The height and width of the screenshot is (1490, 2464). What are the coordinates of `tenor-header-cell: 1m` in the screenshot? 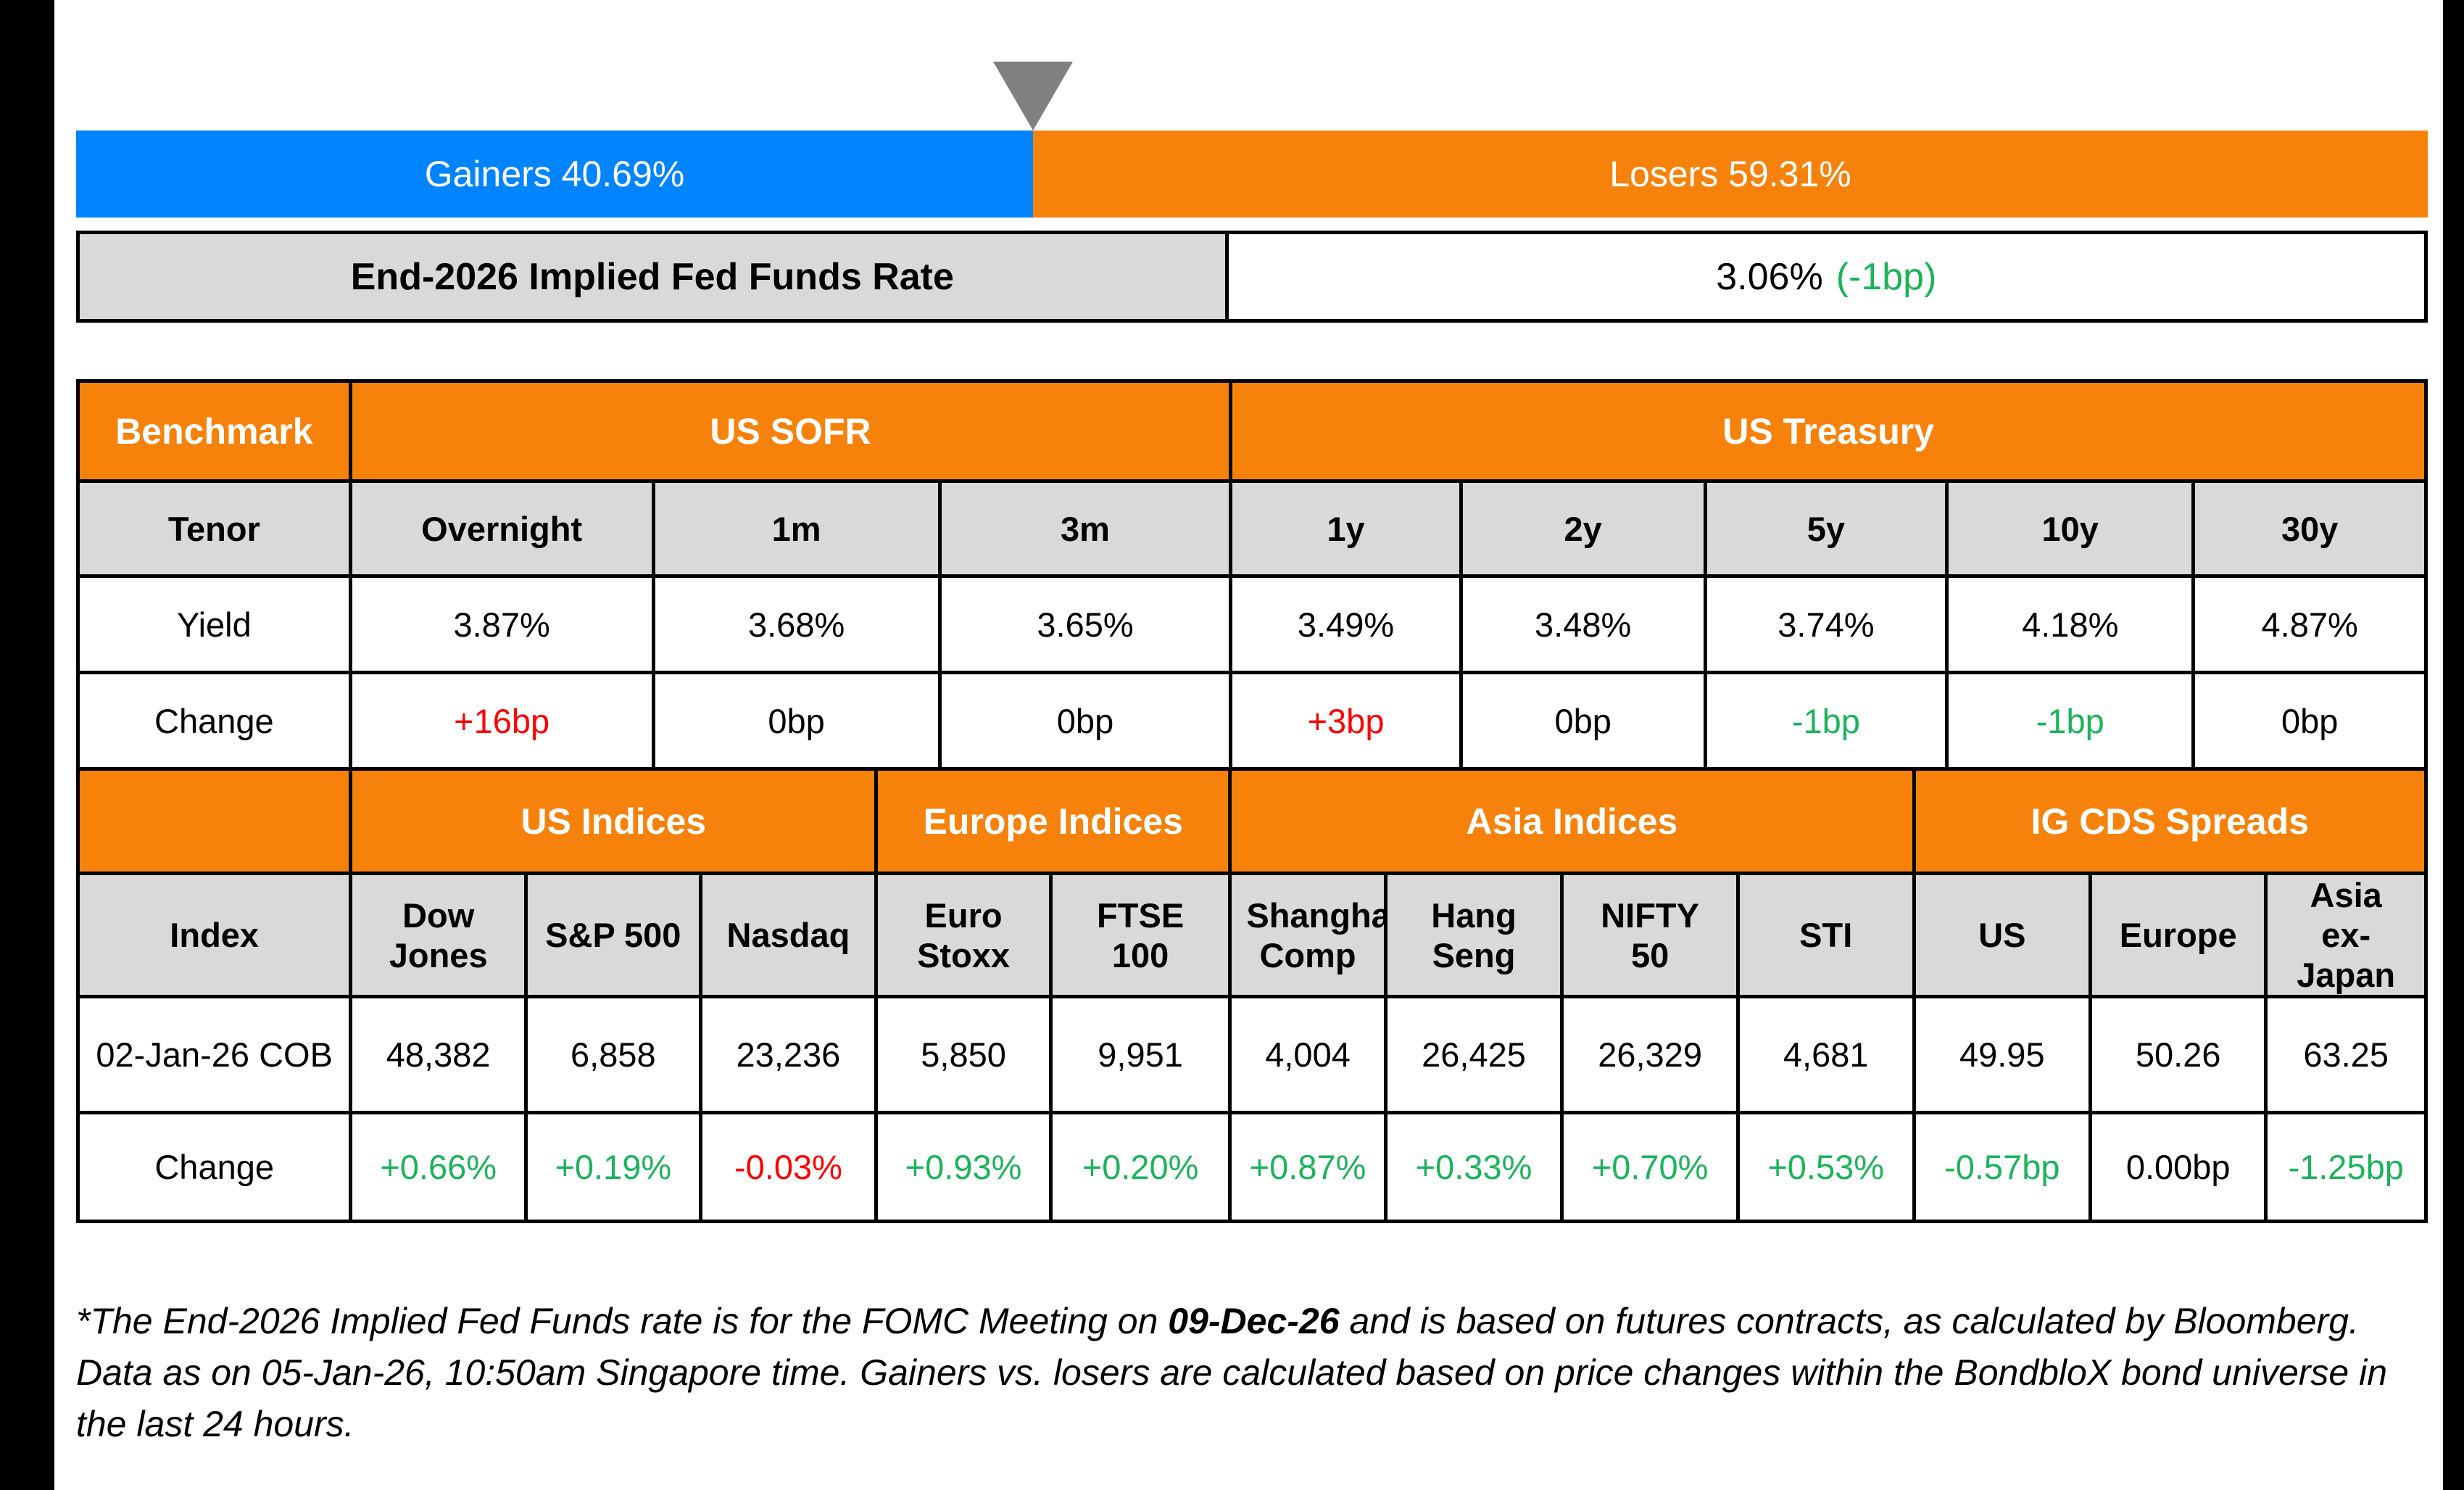 It's located at (797, 528).